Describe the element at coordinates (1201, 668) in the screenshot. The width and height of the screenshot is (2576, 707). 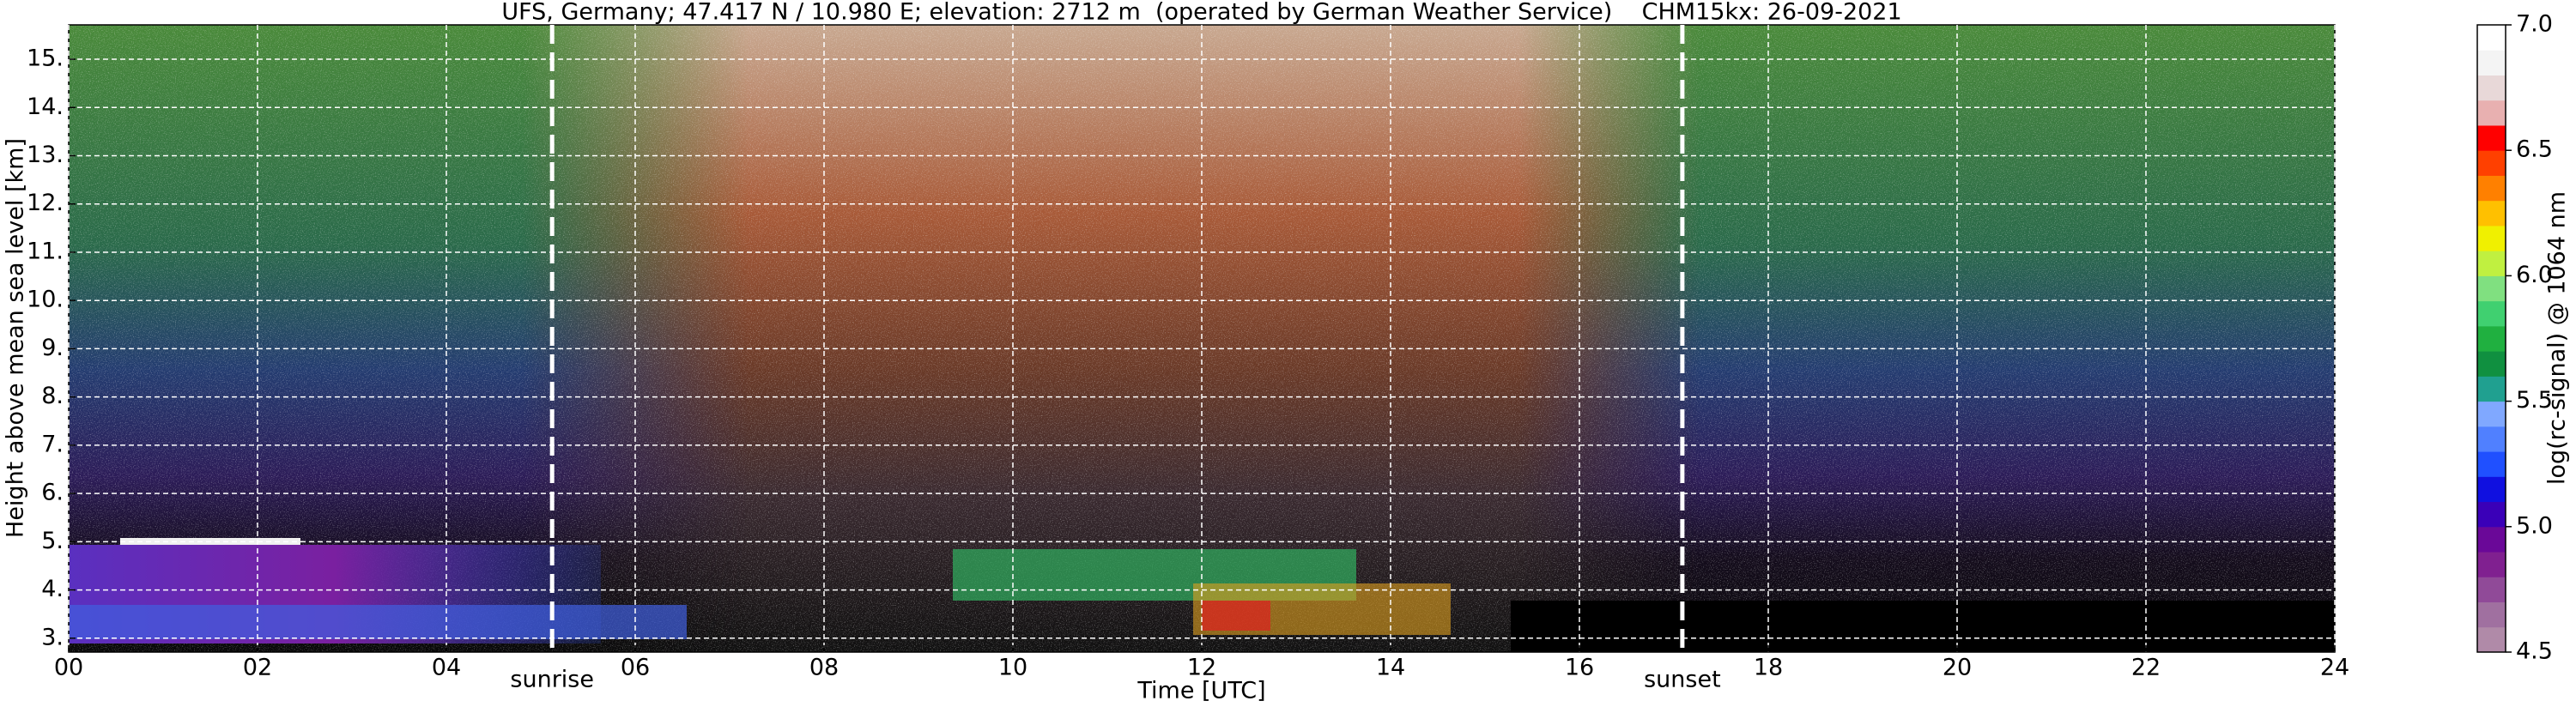
I see `x-tick-label: 12` at that location.